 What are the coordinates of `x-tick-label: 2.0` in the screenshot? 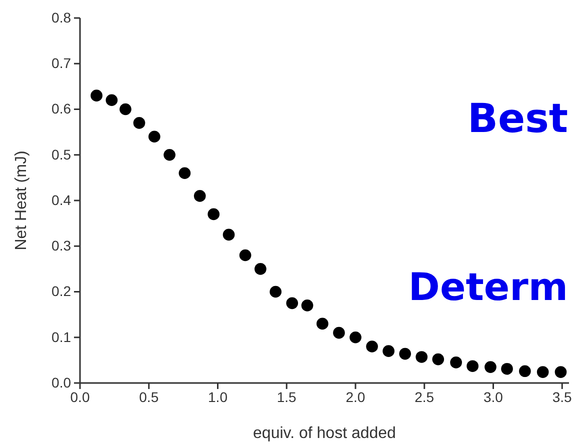 It's located at (356, 396).